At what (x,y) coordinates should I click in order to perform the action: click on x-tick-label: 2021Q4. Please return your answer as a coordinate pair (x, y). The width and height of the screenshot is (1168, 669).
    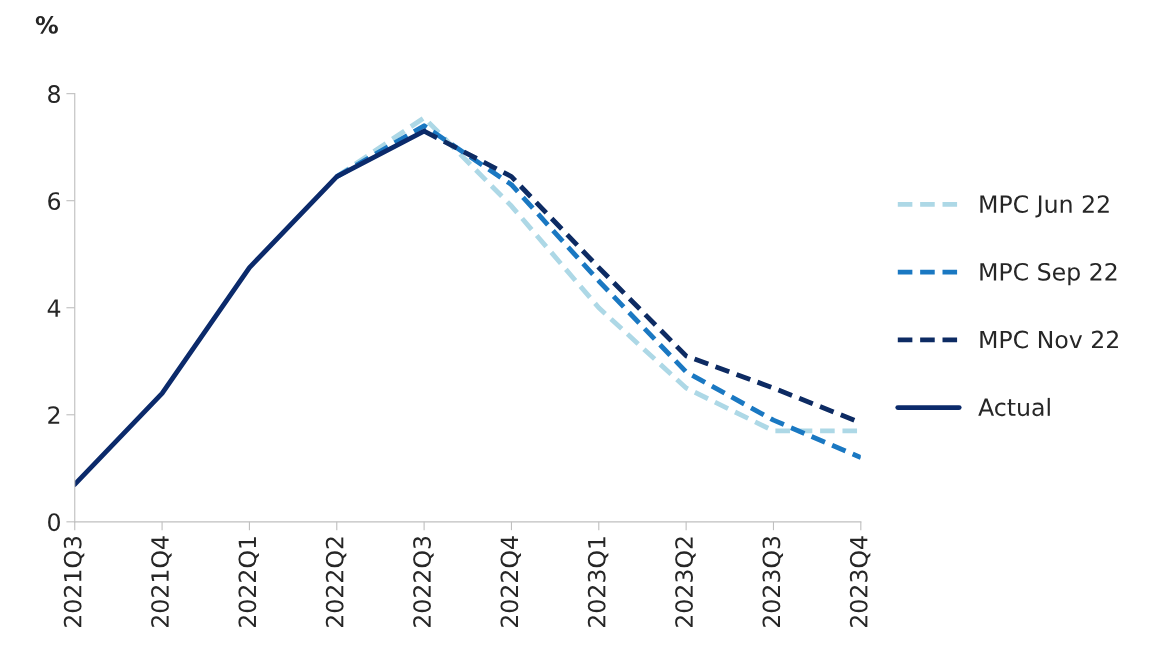
    Looking at the image, I should click on (161, 581).